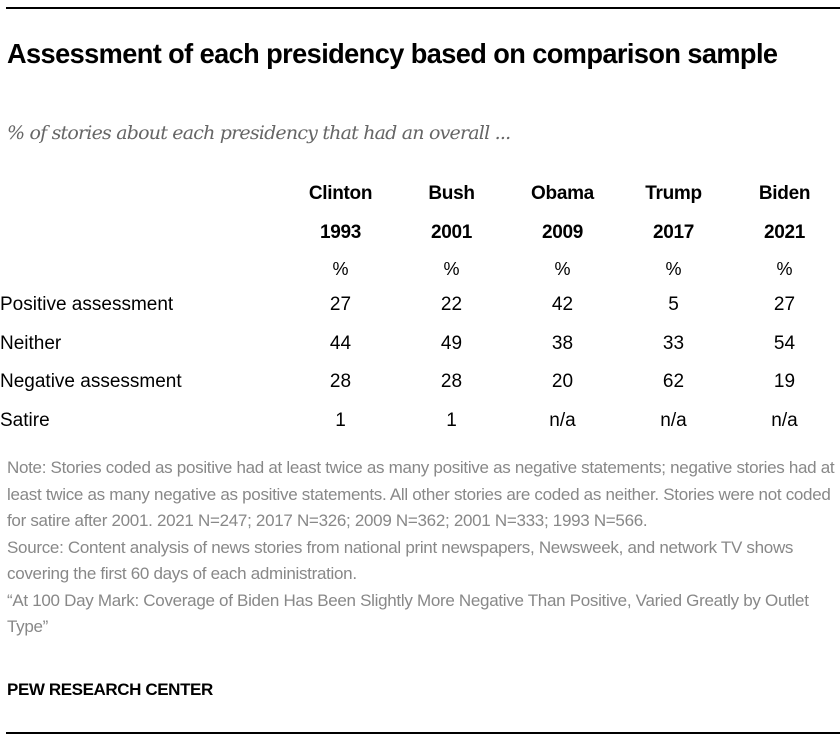  Describe the element at coordinates (110, 689) in the screenshot. I see `brand-logo-text: PEW RESEARCH CENTER` at that location.